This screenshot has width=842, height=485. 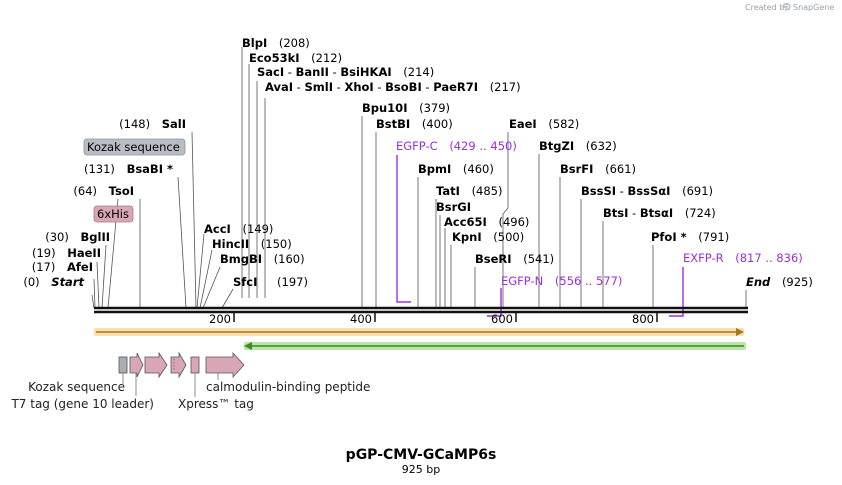 I want to click on his-tag-box-label: 6xHis, so click(x=113, y=214).